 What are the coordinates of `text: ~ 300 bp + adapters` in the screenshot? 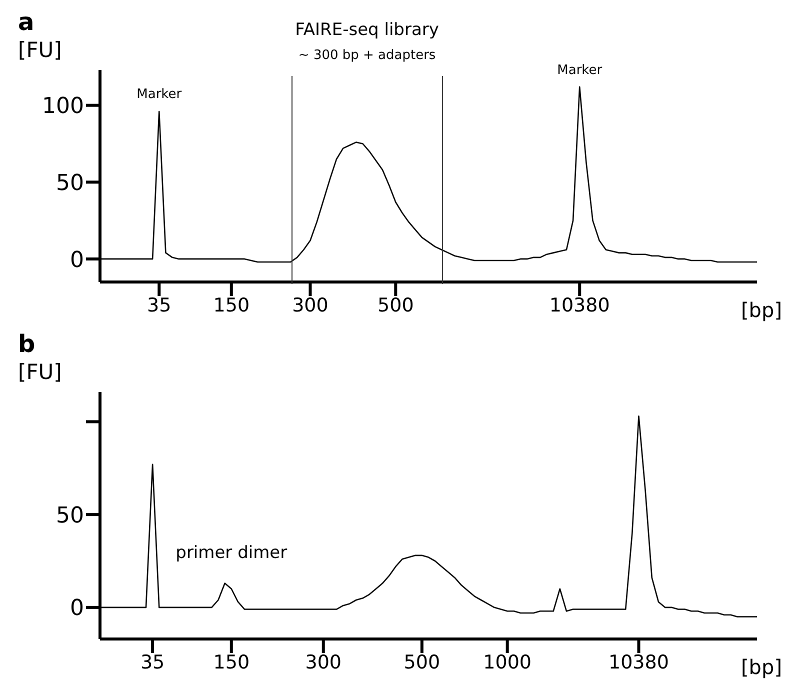 It's located at (367, 55).